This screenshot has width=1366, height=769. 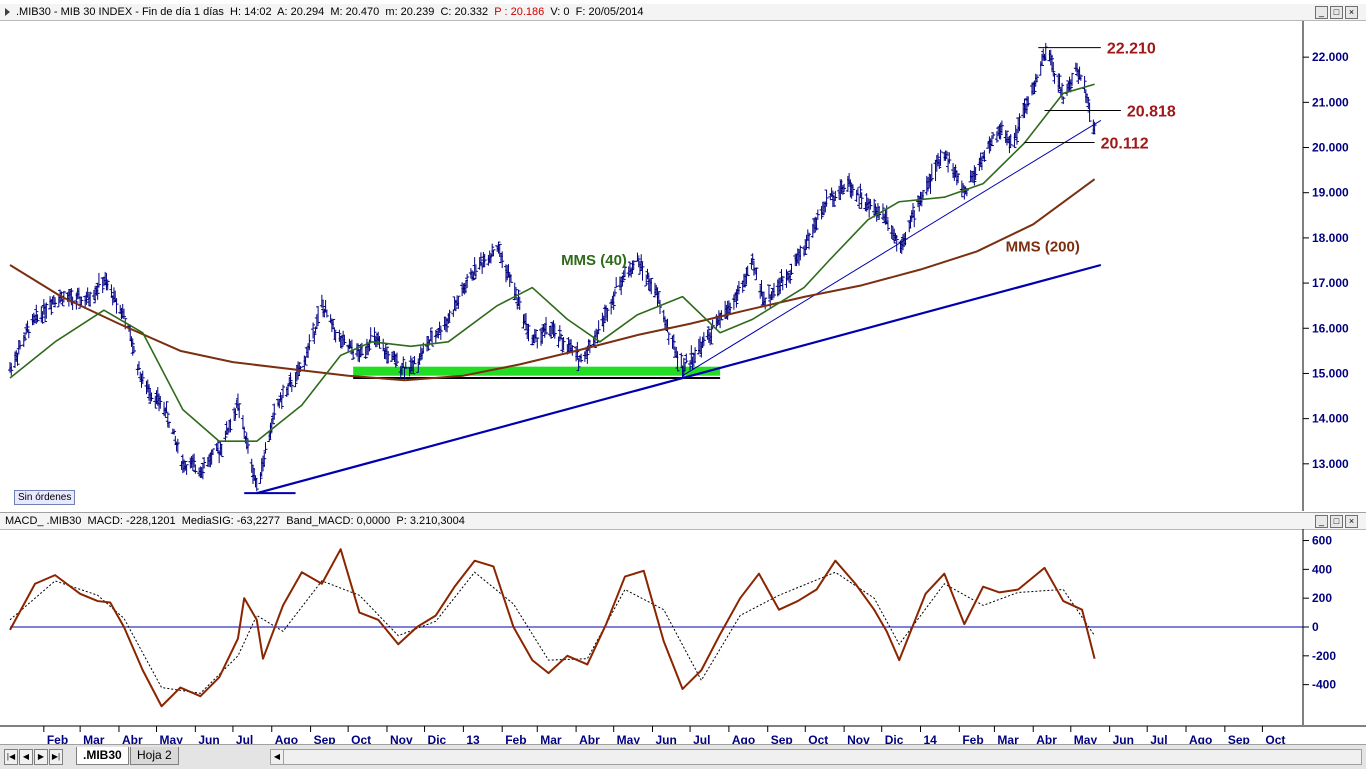 I want to click on period: Fin de día 1 días, so click(x=182, y=12).